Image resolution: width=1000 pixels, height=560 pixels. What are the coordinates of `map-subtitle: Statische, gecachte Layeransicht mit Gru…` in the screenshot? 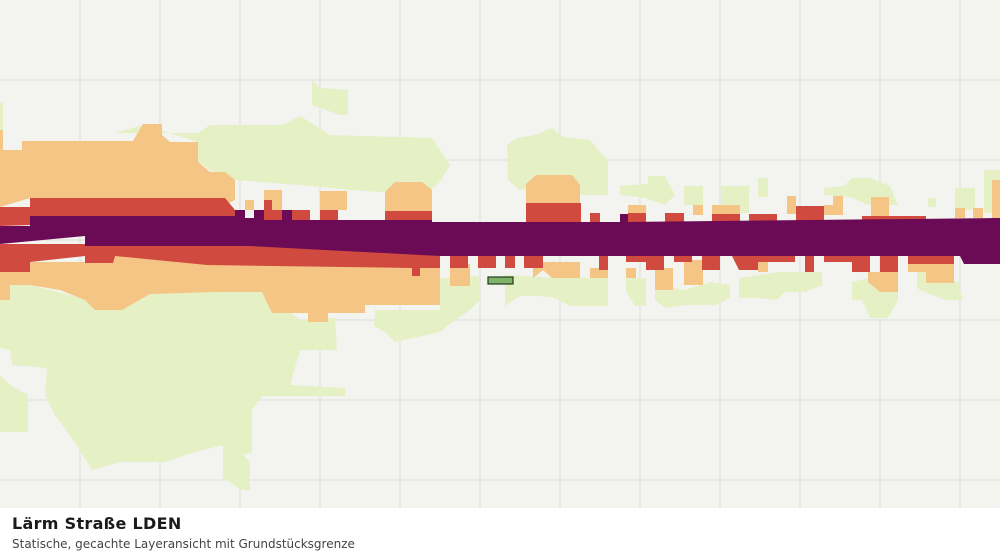 It's located at (183, 544).